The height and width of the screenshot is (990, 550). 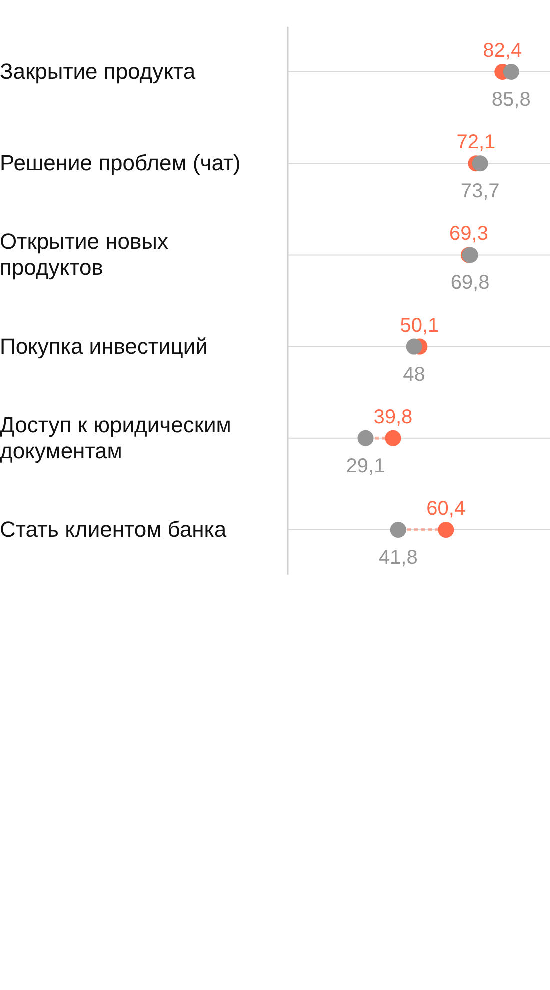 I want to click on data-label: 82,4, so click(x=502, y=51).